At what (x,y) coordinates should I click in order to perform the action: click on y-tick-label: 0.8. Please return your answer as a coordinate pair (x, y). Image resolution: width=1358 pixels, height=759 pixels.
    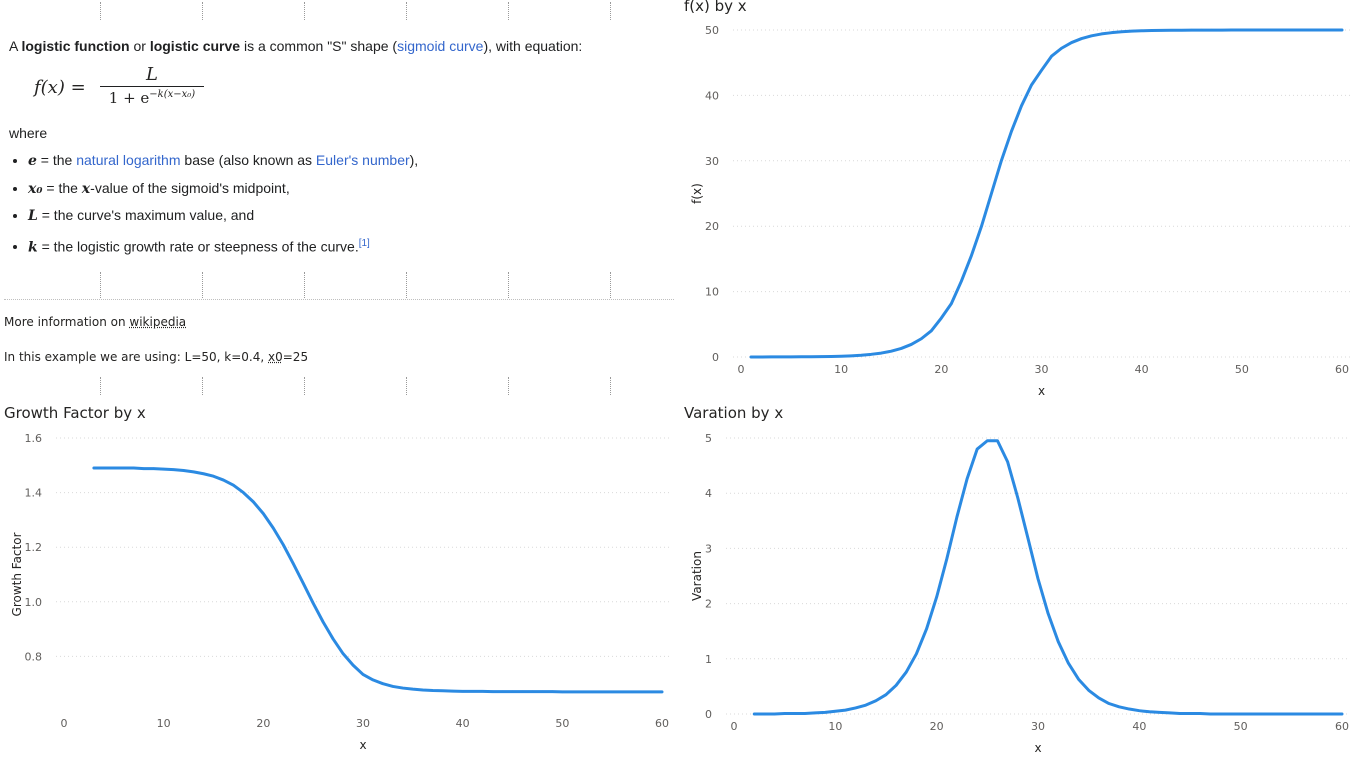
    Looking at the image, I should click on (34, 656).